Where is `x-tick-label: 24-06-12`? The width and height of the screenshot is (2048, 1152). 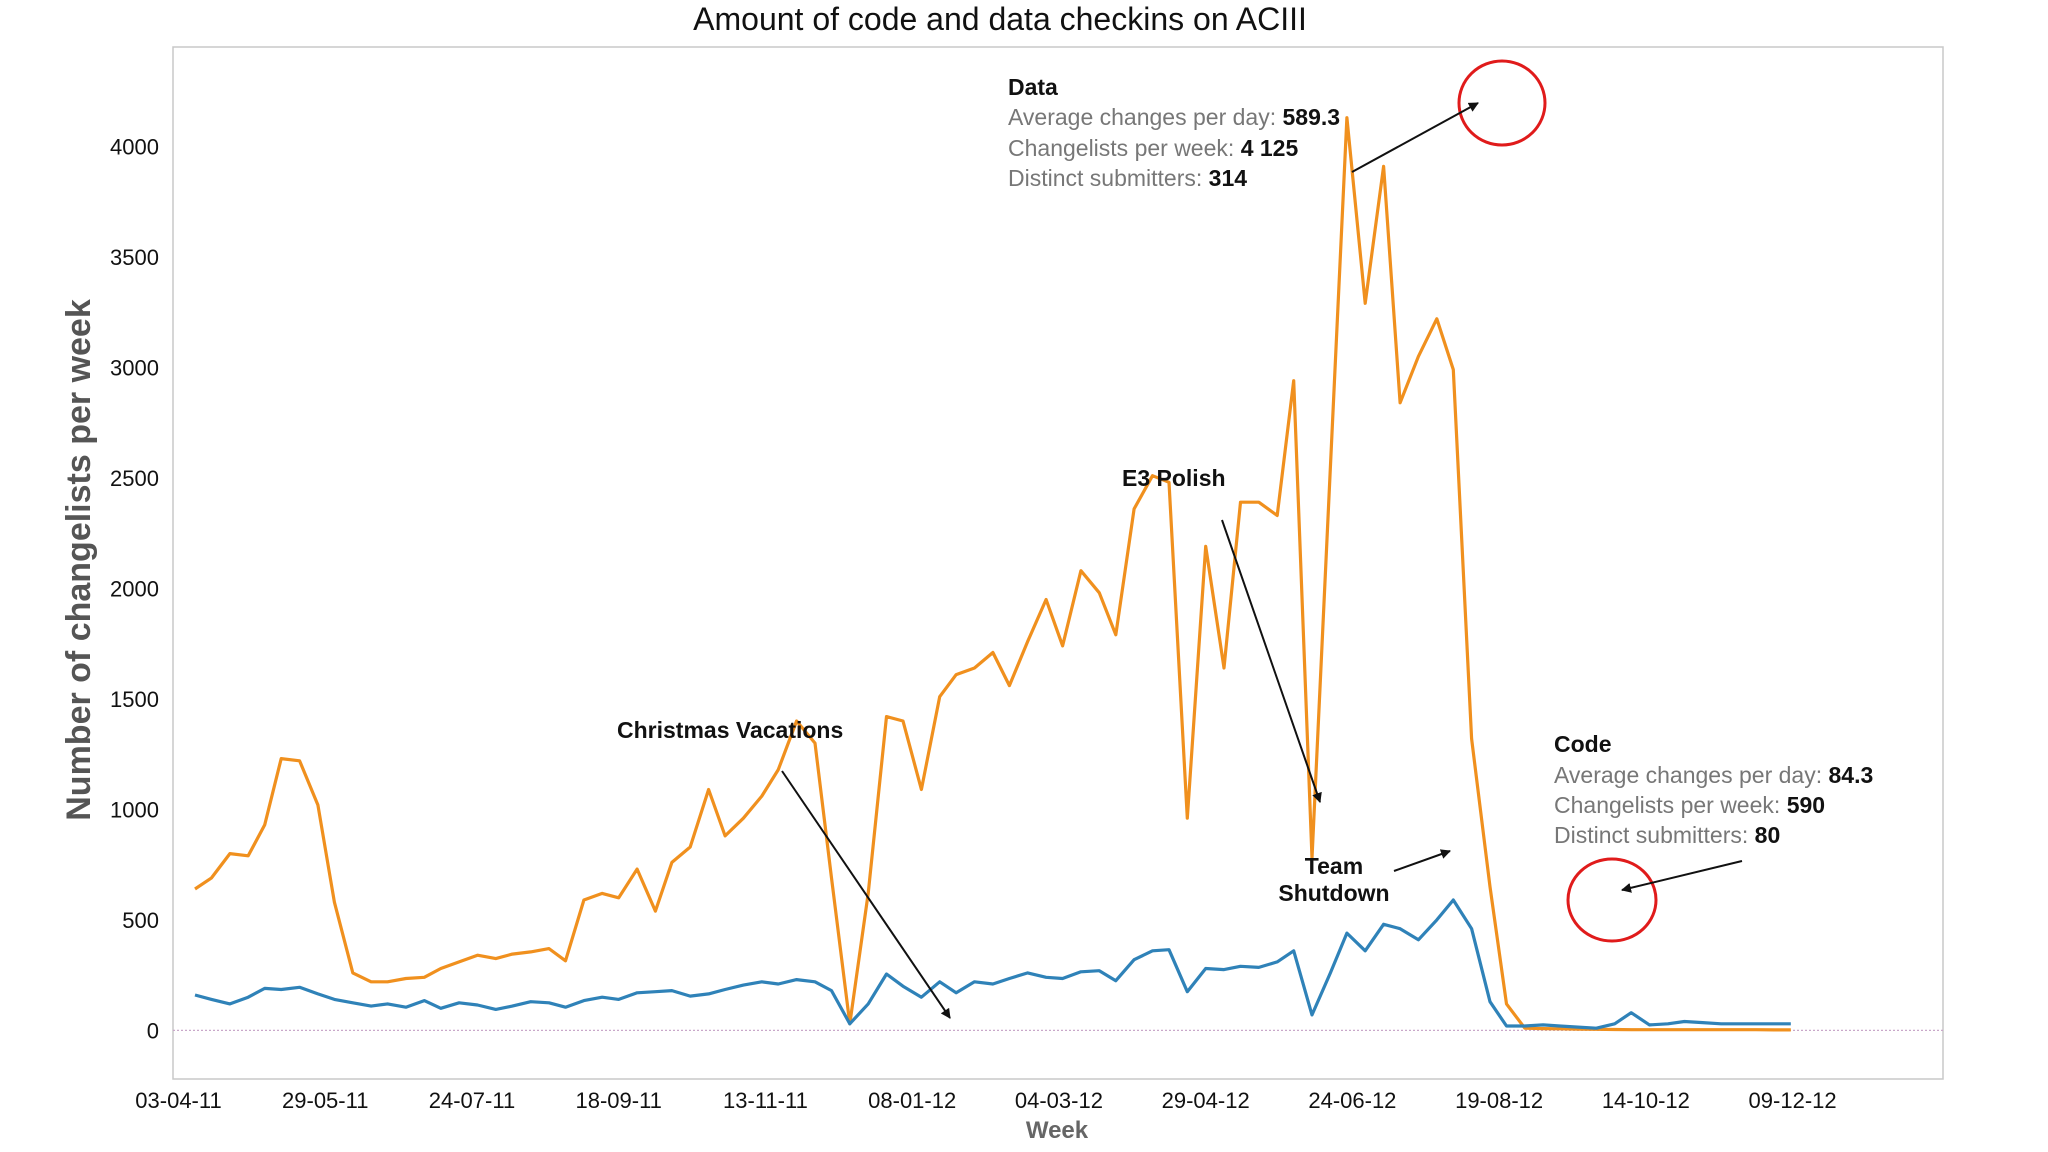 x-tick-label: 24-06-12 is located at coordinates (1352, 1100).